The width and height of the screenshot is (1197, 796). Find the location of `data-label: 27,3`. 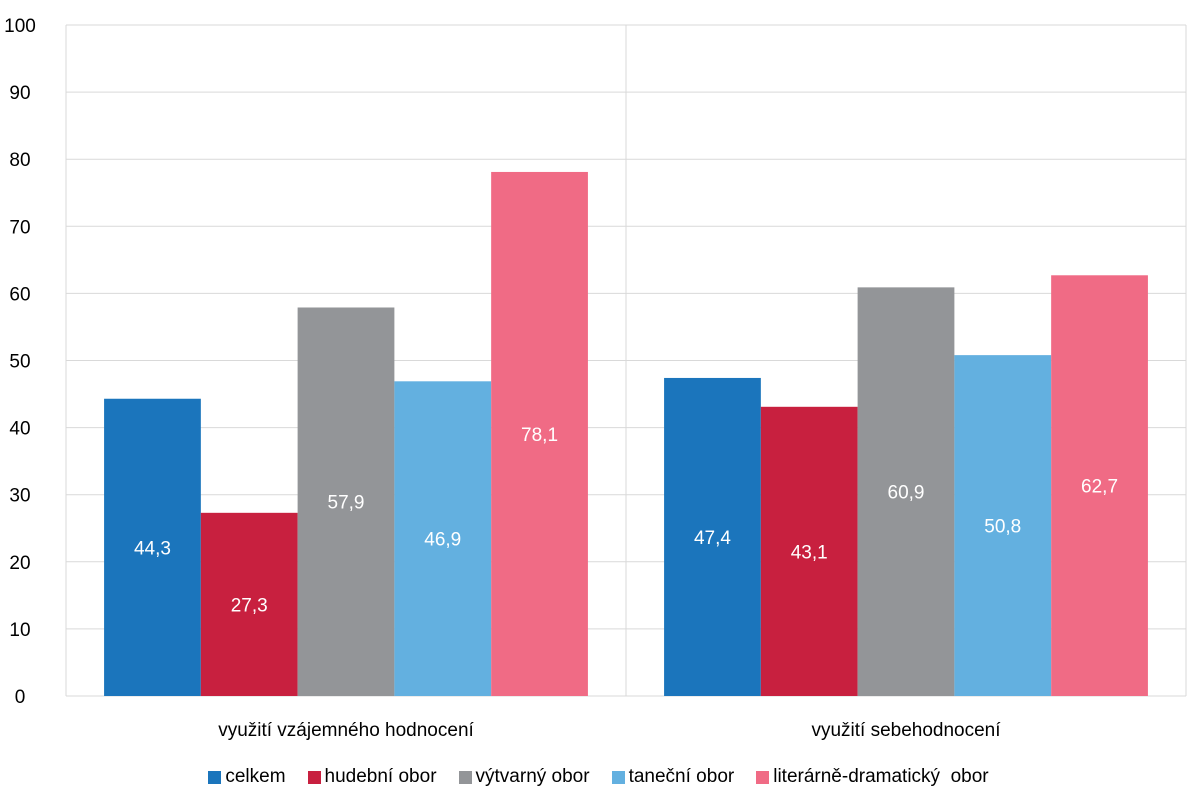

data-label: 27,3 is located at coordinates (249, 605).